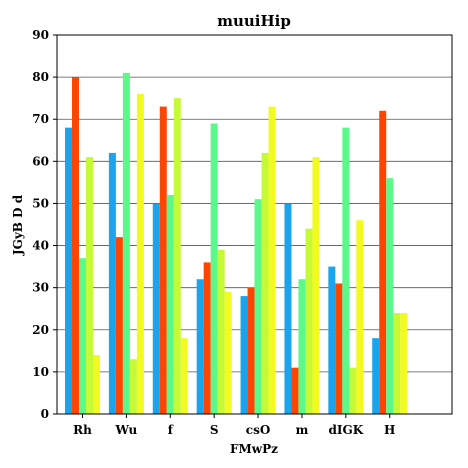  I want to click on x-tick-label: csO, so click(258, 430).